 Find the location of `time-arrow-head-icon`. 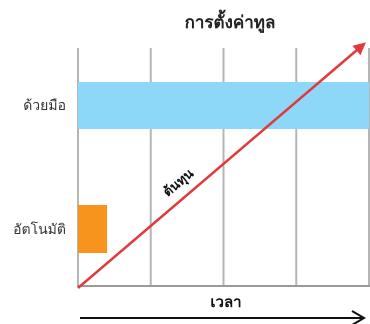

time-arrow-head-icon is located at coordinates (358, 317).